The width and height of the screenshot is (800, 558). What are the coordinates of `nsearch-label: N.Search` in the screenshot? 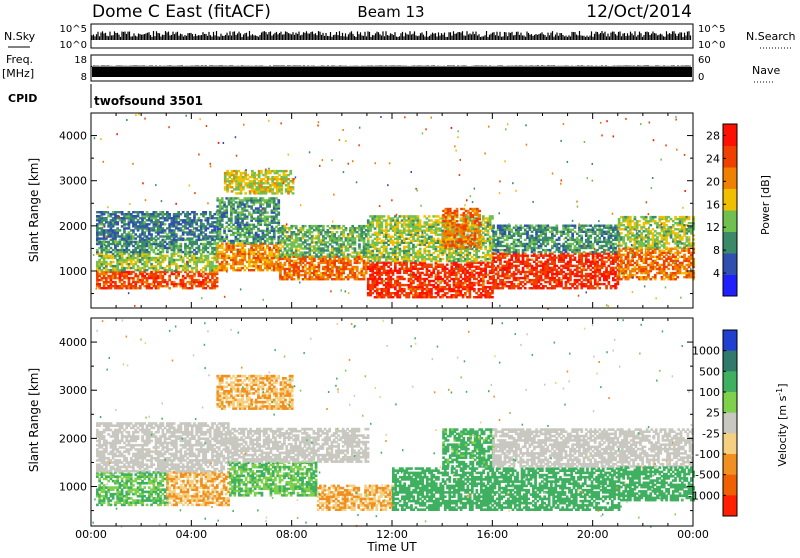 It's located at (771, 36).